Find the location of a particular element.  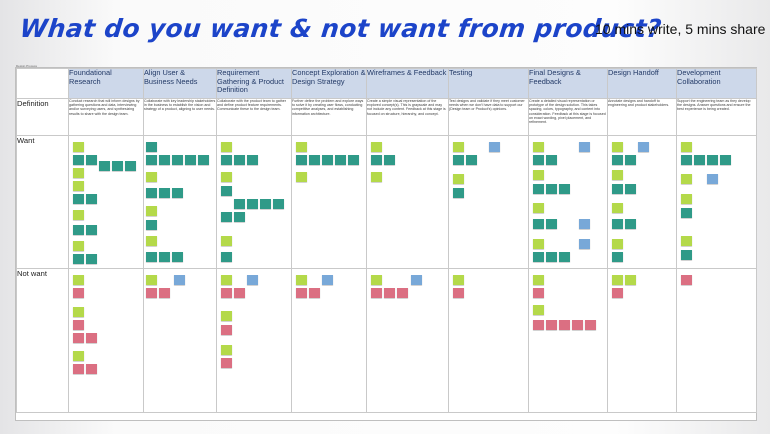

want-cell-testing is located at coordinates (488, 202).